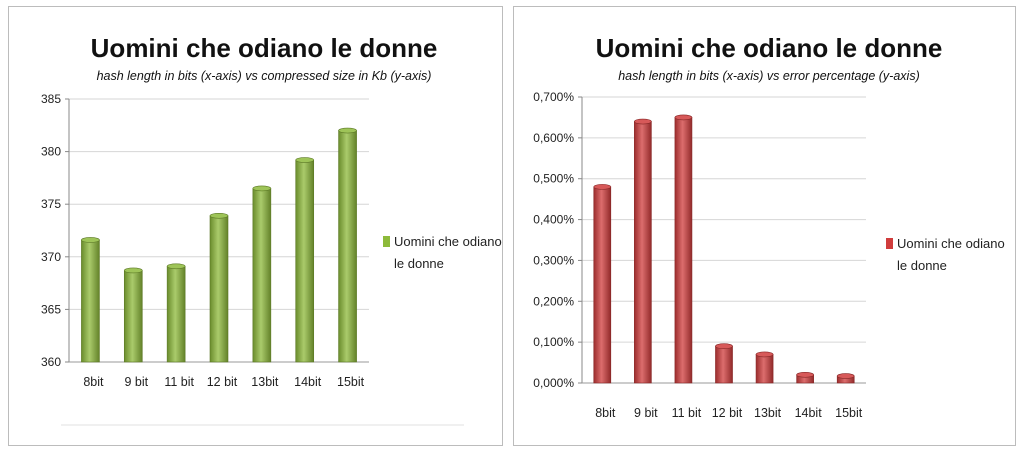 The width and height of the screenshot is (1024, 455). Describe the element at coordinates (553, 383) in the screenshot. I see `y-tick-label: 0,000%` at that location.